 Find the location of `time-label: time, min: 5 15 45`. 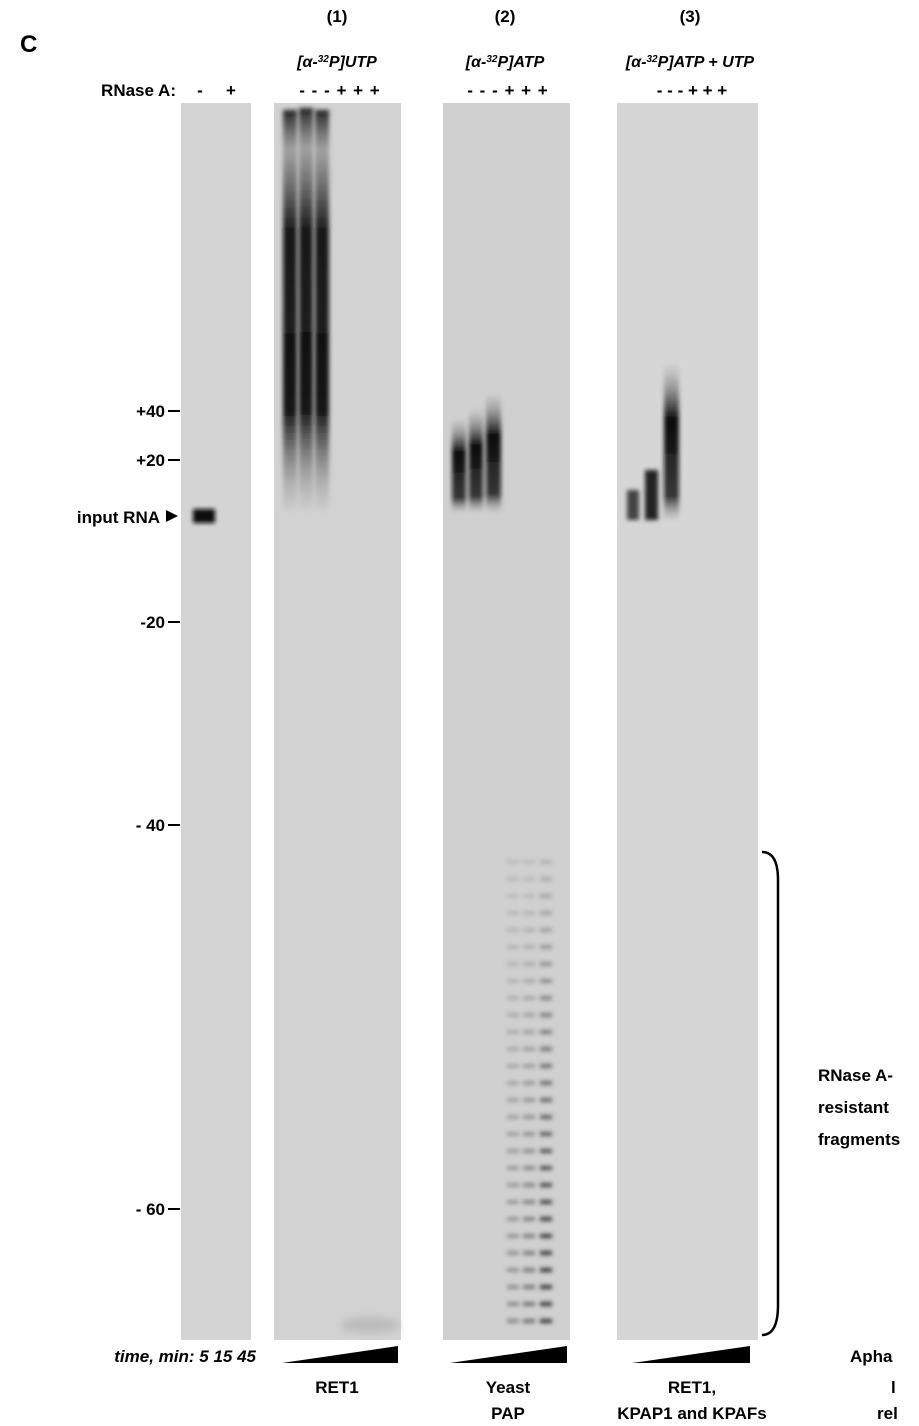

time-label: time, min: 5 15 45 is located at coordinates (185, 1356).